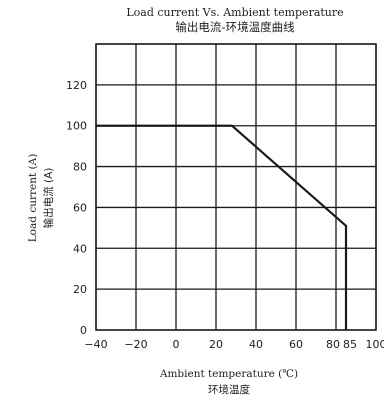 This screenshot has height=406, width=384. I want to click on y-axis-label: Load current (A), so click(33, 198).